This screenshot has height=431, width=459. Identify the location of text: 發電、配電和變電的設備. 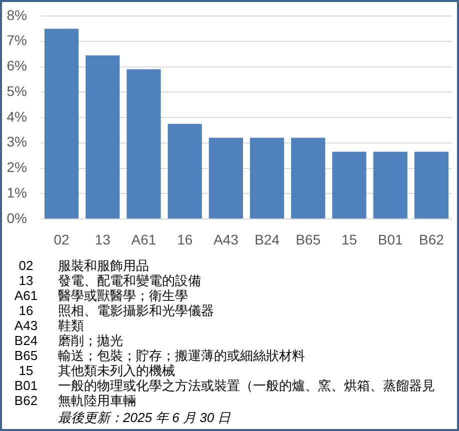
(129, 280).